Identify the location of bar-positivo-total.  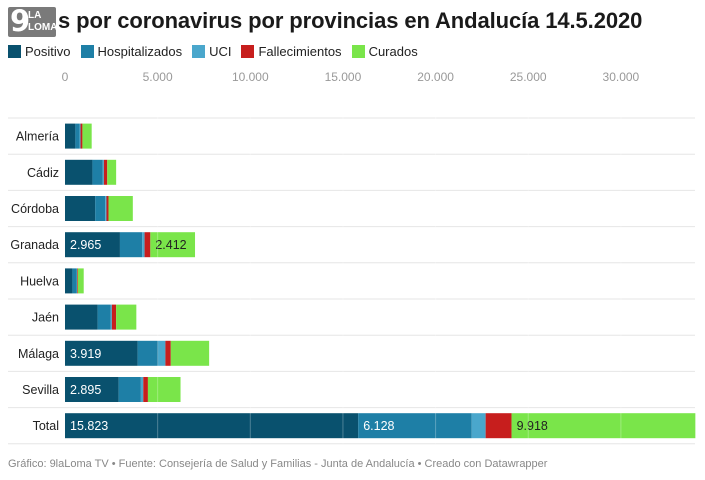
(212, 426).